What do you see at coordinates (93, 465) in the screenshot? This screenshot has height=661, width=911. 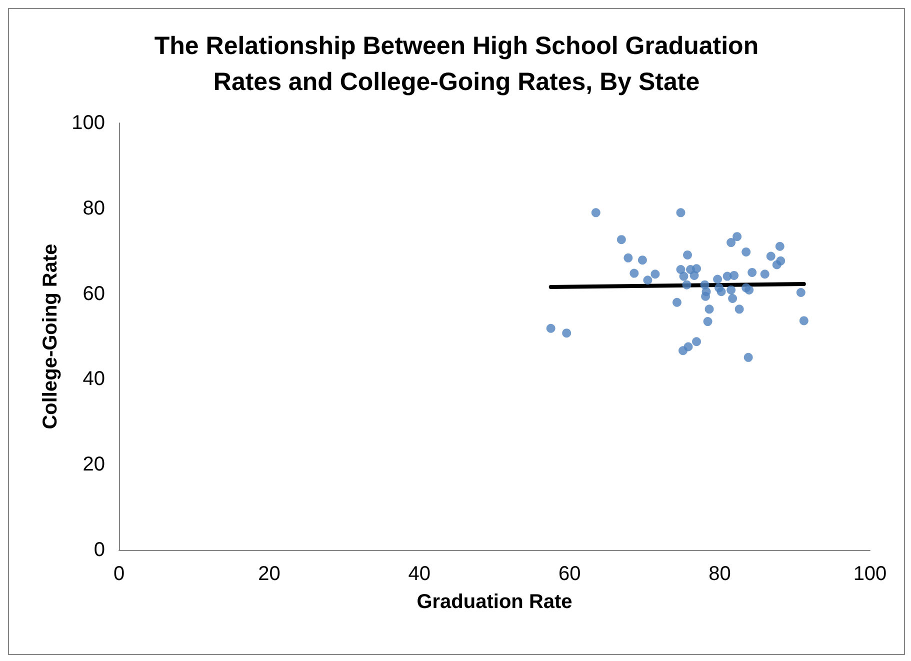 I see `y-tick-label: 20` at bounding box center [93, 465].